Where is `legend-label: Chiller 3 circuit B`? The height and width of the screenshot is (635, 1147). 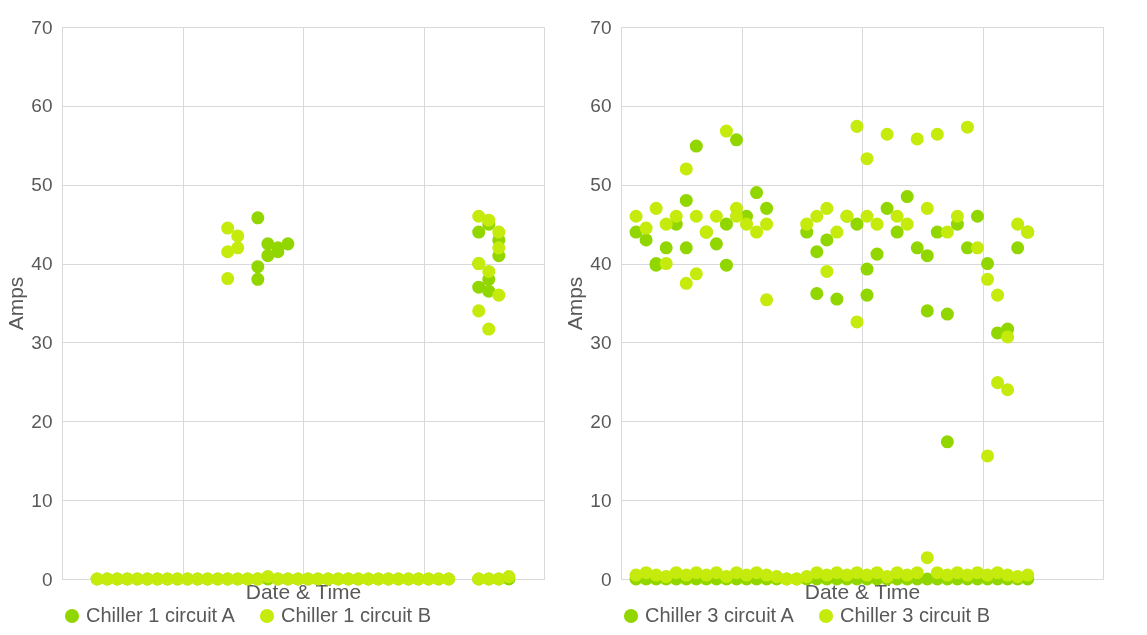
legend-label: Chiller 3 circuit B is located at coordinates (915, 615).